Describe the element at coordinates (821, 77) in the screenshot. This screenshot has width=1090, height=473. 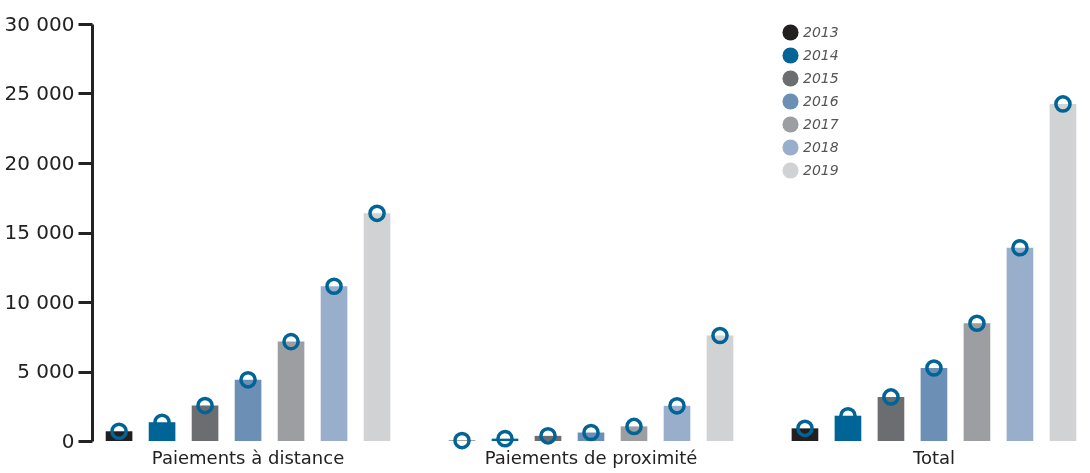
I see `legend-label: 2015` at that location.